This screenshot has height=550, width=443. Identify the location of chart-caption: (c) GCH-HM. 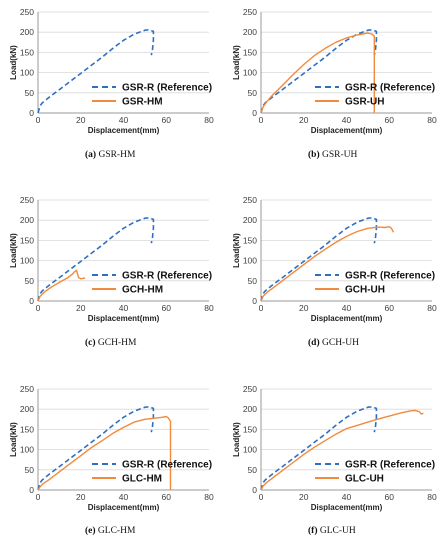
(110, 343).